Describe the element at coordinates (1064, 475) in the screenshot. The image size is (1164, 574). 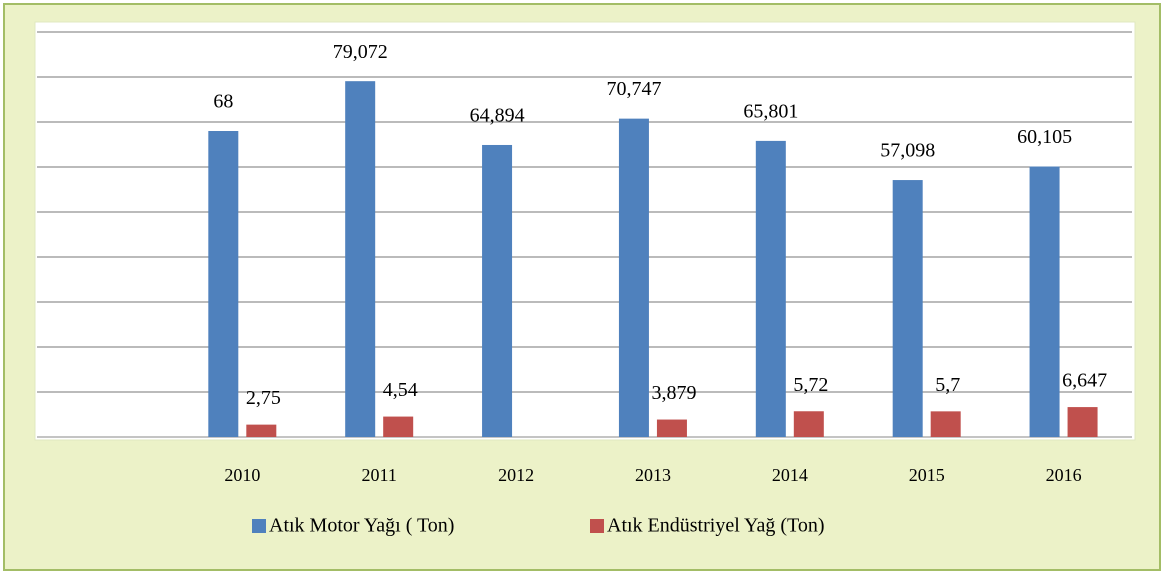
I see `x-tick-label: 2016` at that location.